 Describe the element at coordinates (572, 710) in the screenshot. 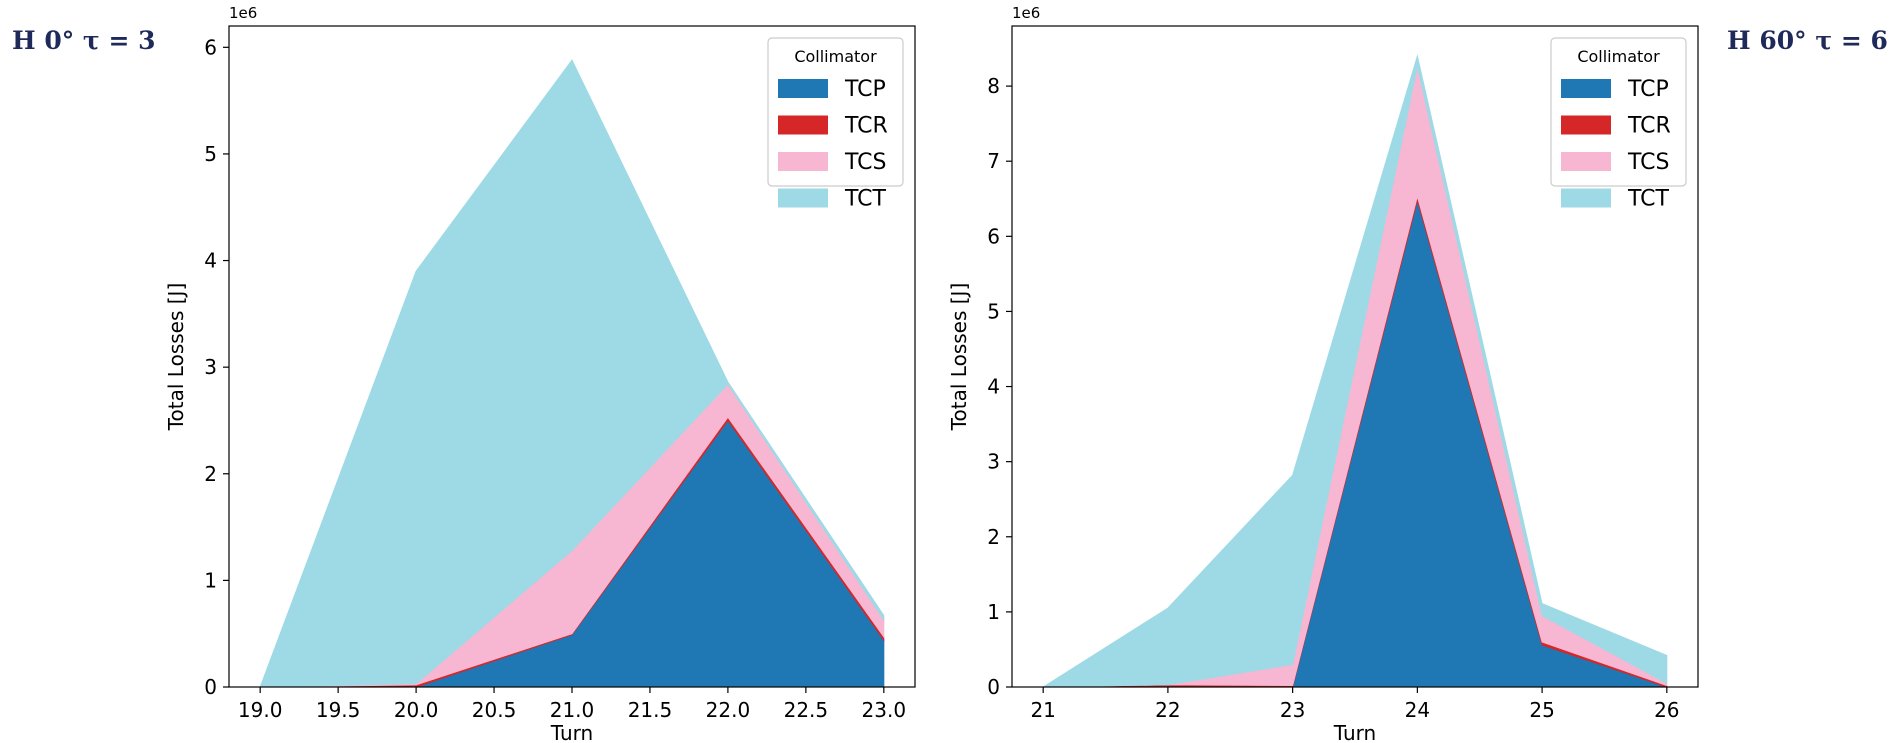

I see `x-tick-label: 21.0` at that location.